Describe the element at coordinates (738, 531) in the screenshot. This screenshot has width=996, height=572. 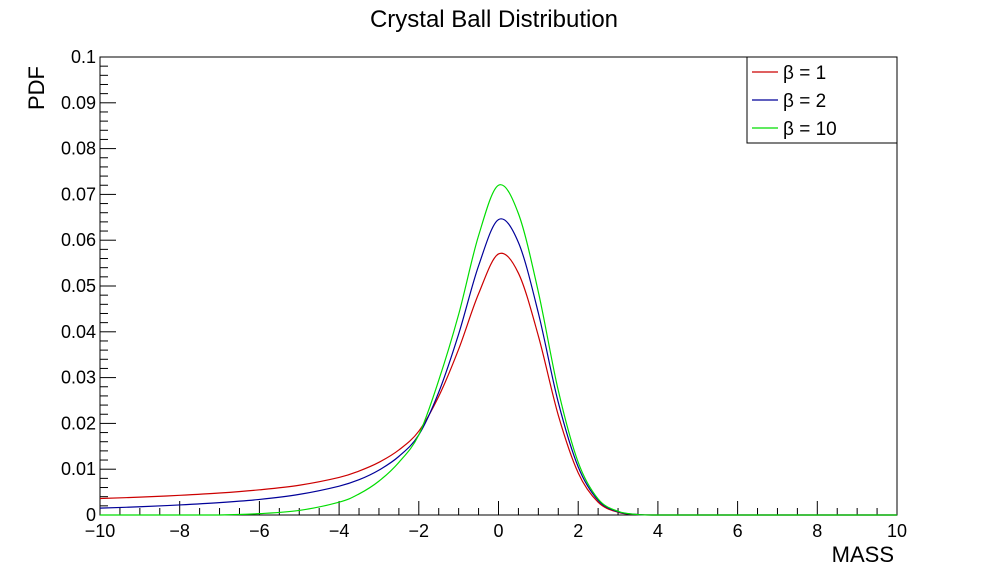
I see `x-tick-label: 6` at that location.